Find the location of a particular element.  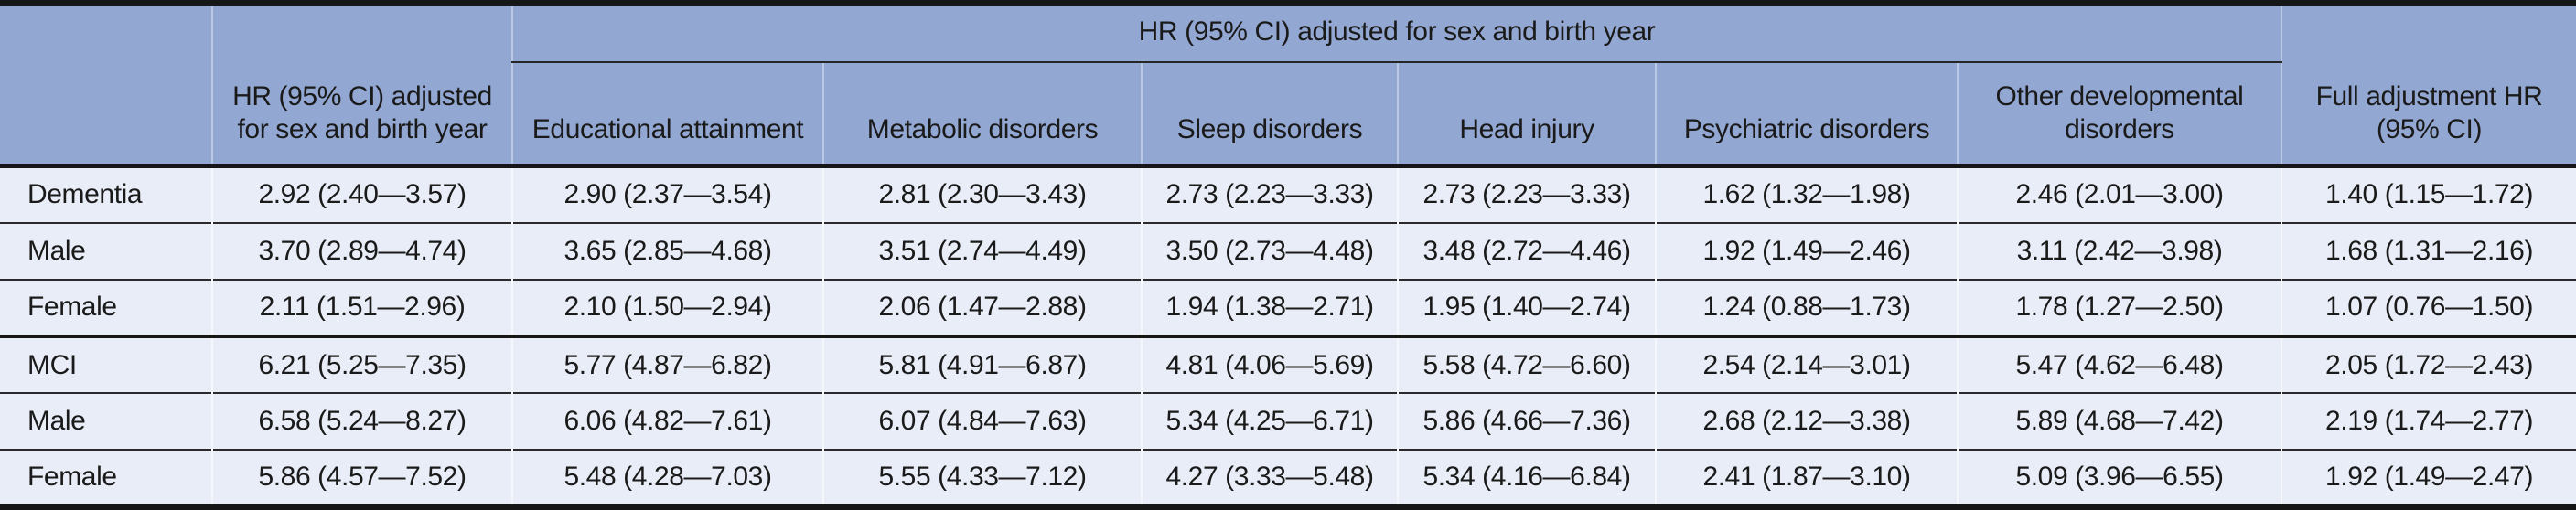

cell-hr-value: 2.90 (2.37—3.54) is located at coordinates (667, 193).